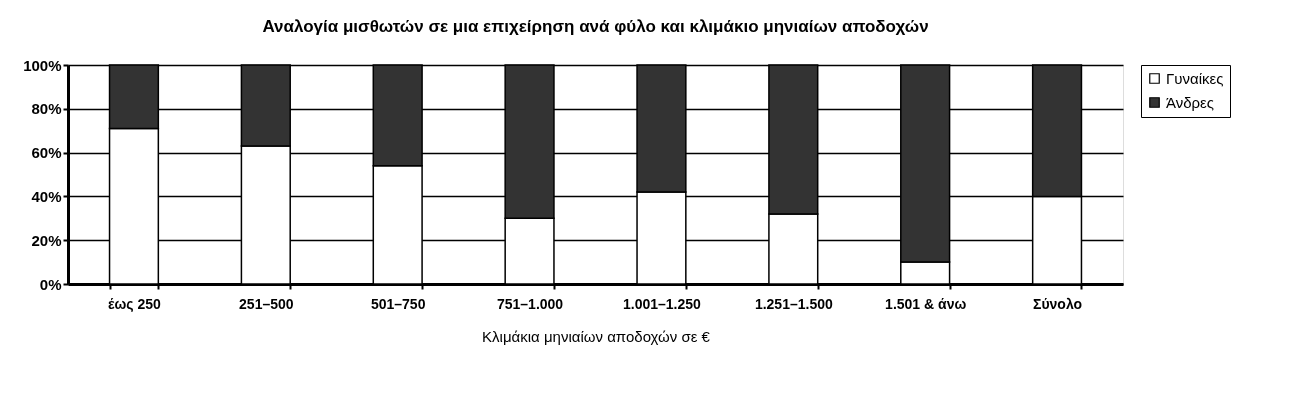 Image resolution: width=1295 pixels, height=416 pixels. Describe the element at coordinates (46, 196) in the screenshot. I see `y-tick-label: 40%` at that location.